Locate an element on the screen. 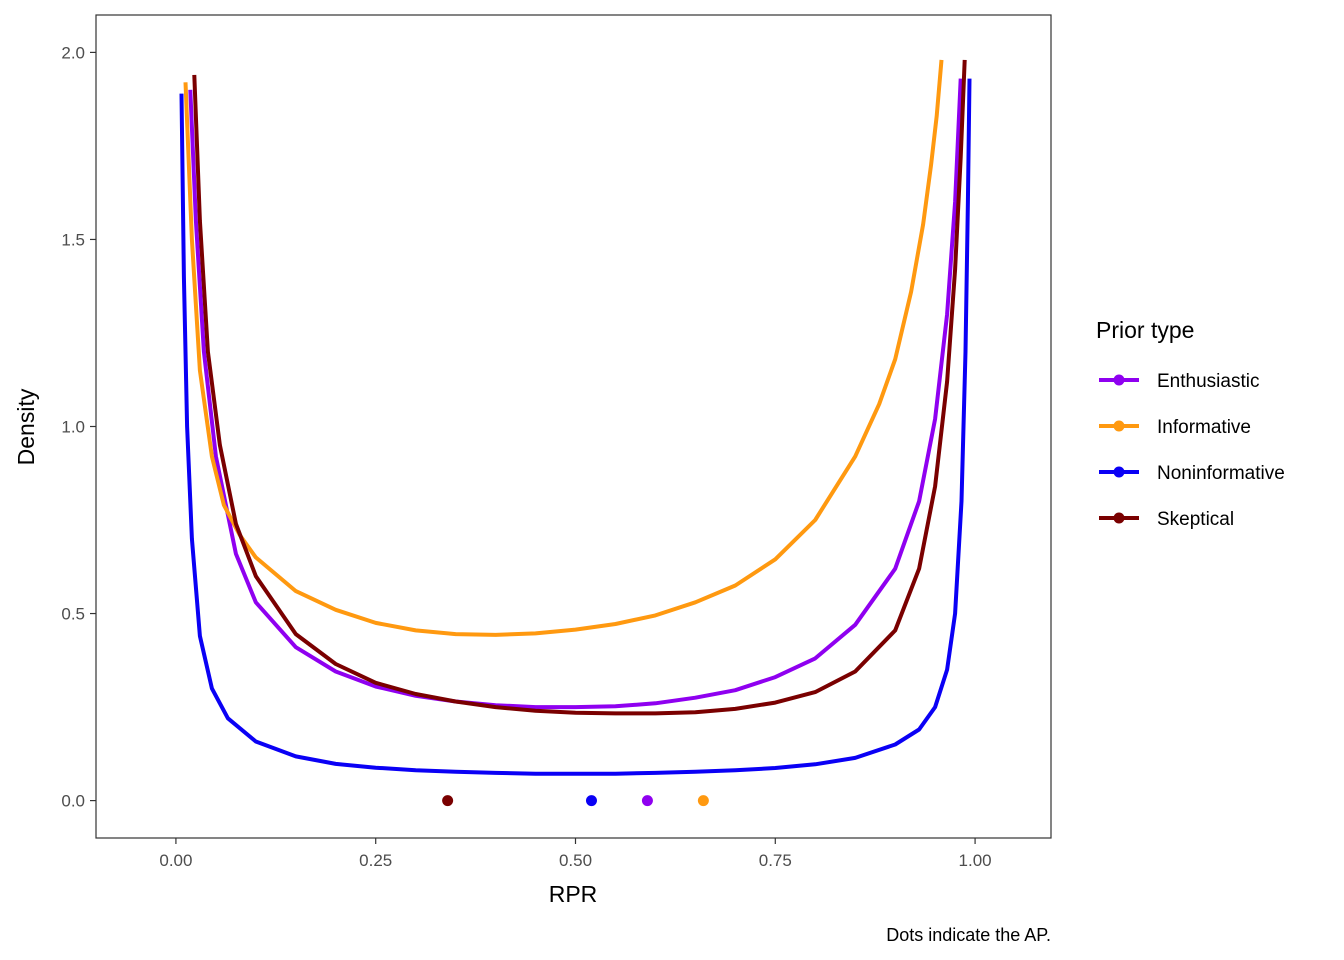  legend-label: Skeptical is located at coordinates (1195, 519).